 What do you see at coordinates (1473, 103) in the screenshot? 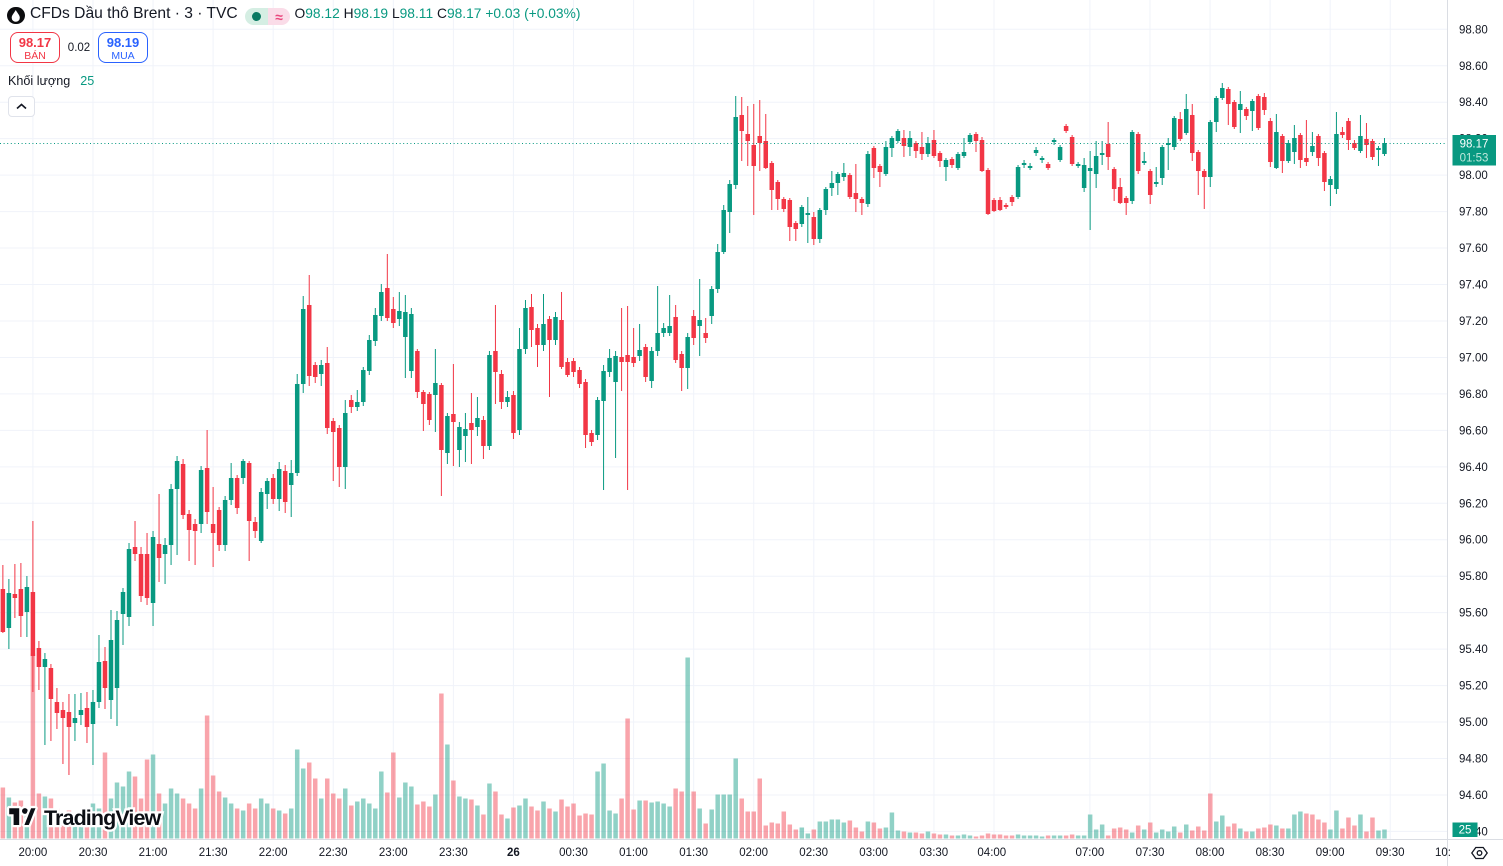
I see `svg-text: 98.40` at bounding box center [1473, 103].